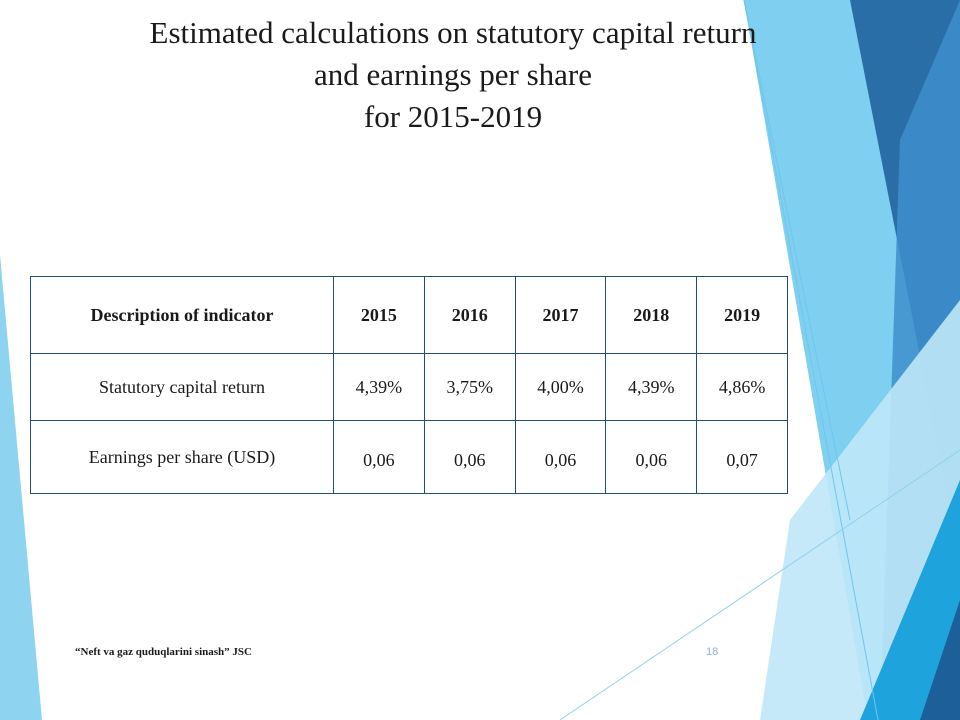  Describe the element at coordinates (742, 315) in the screenshot. I see `header-year-2019: 2019` at that location.